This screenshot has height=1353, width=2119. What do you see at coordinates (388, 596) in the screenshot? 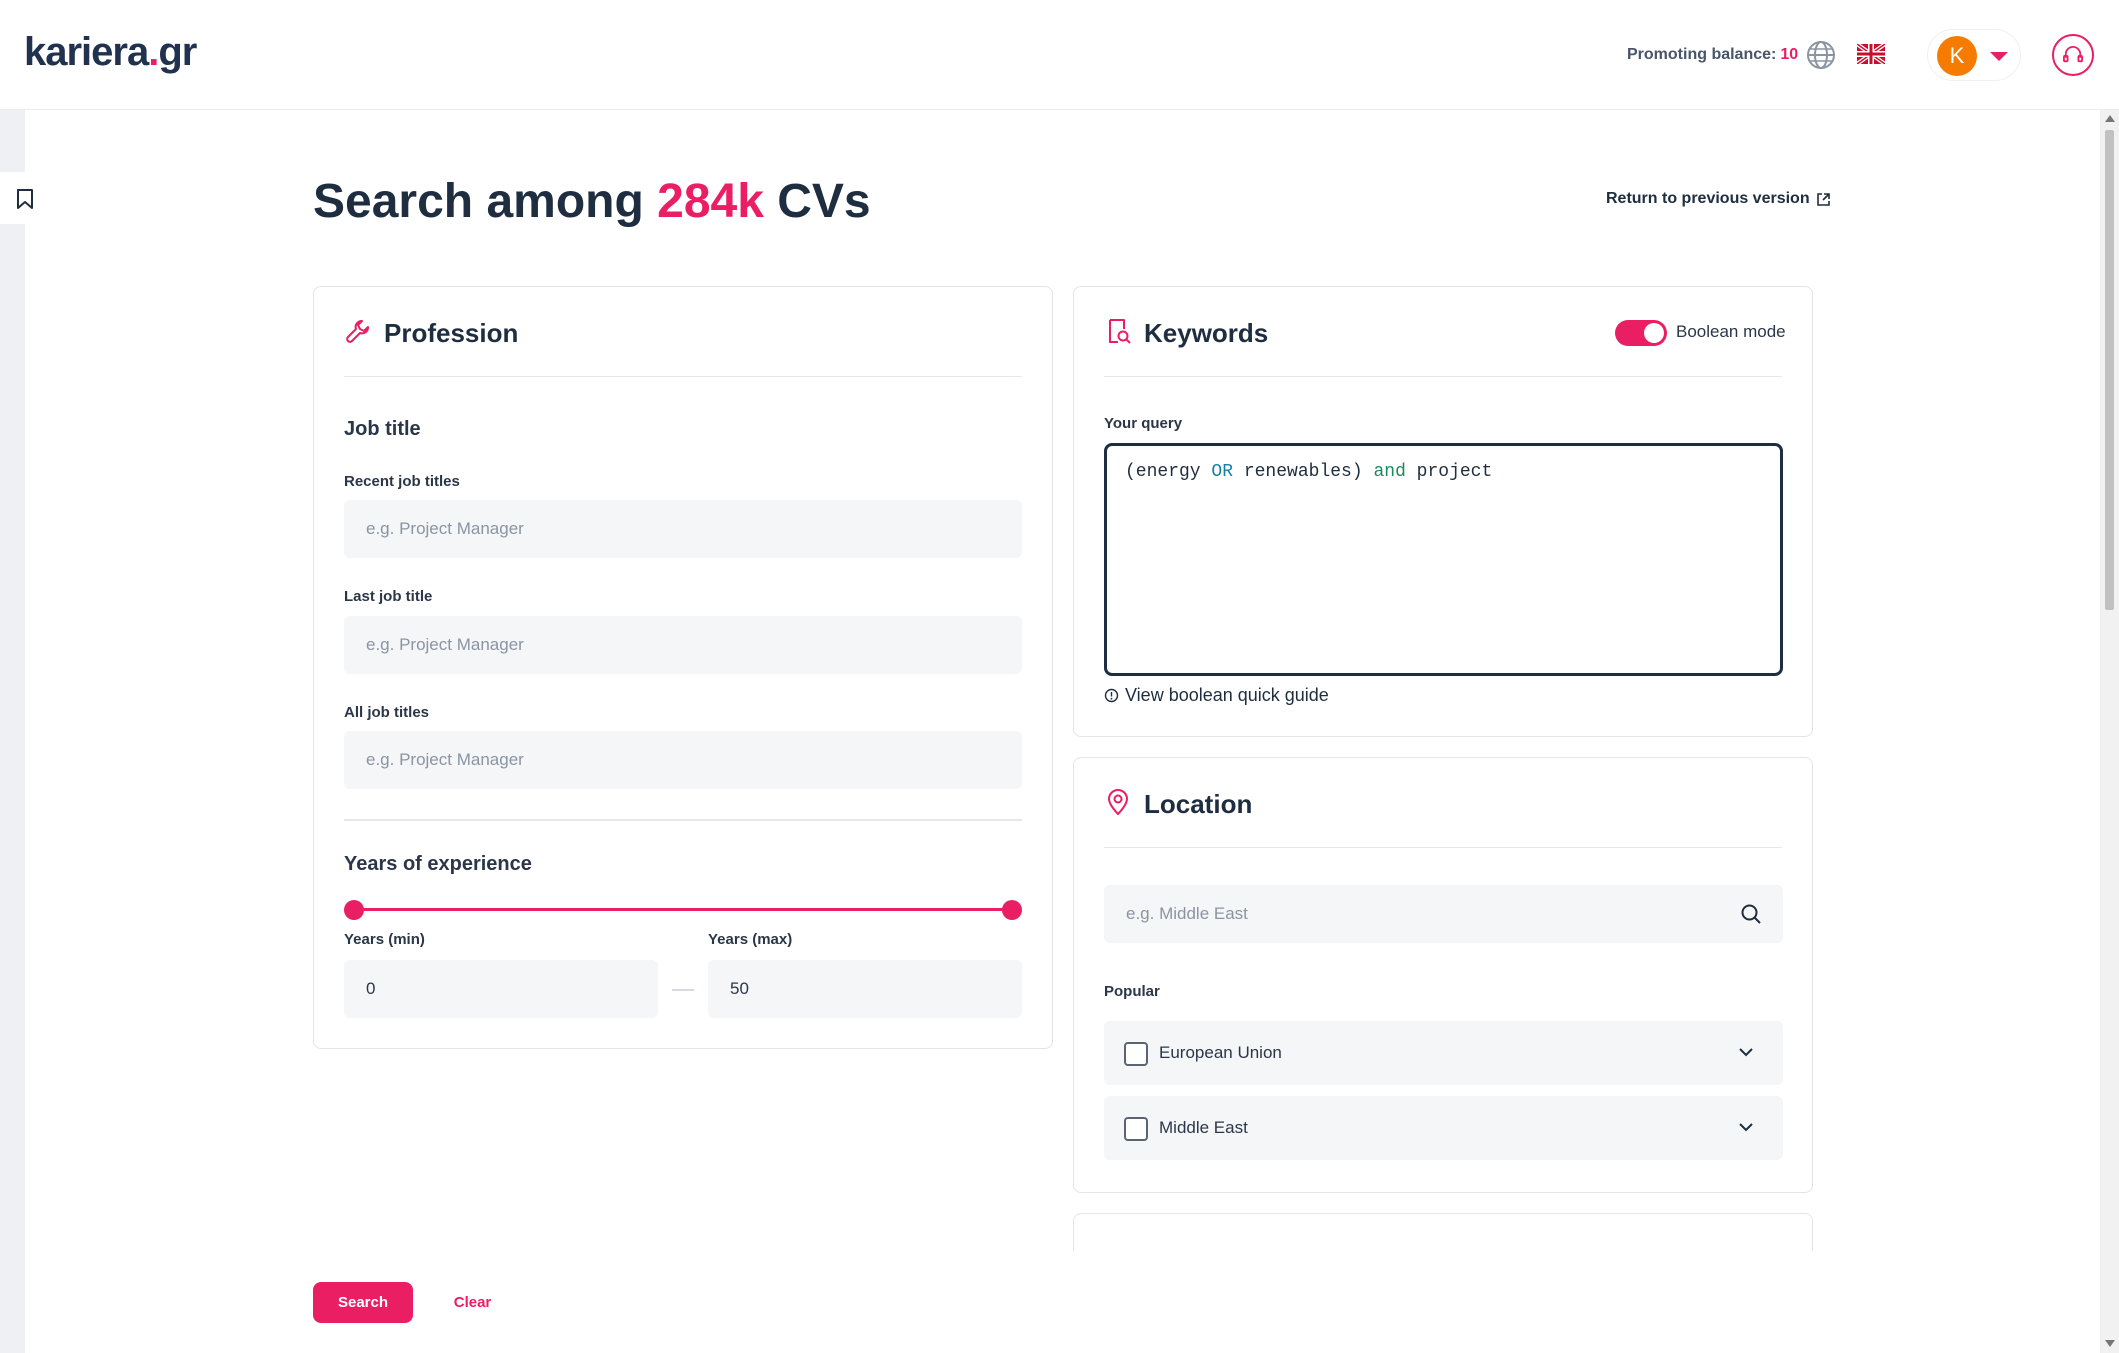
I see `last-job-title-label: Last job title` at bounding box center [388, 596].